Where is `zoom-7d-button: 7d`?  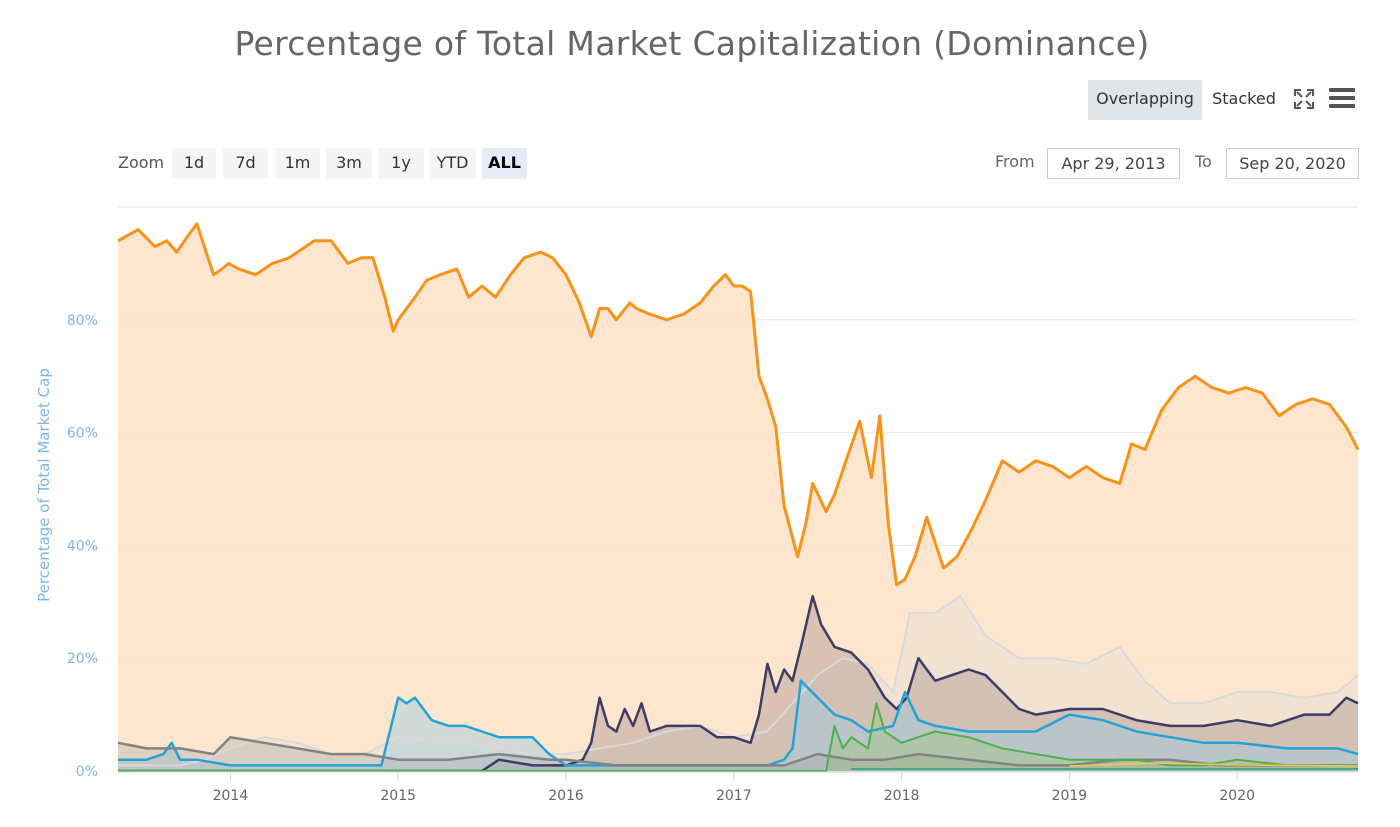 zoom-7d-button: 7d is located at coordinates (245, 163).